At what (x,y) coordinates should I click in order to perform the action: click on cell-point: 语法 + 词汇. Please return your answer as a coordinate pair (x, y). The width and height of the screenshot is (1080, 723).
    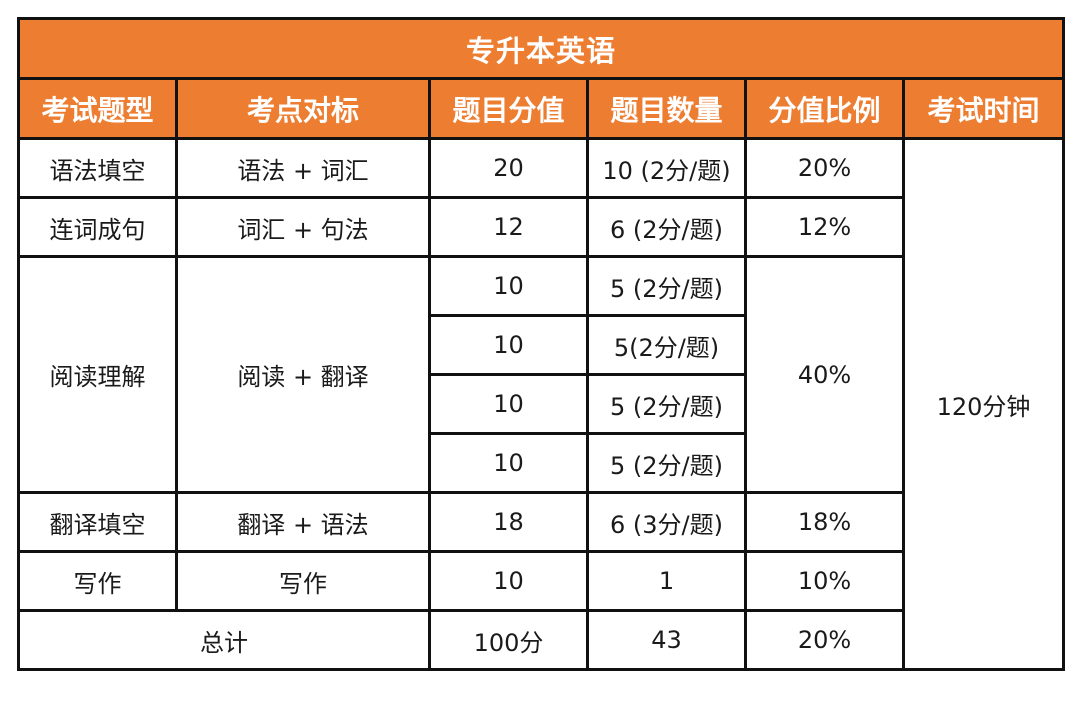
    Looking at the image, I should click on (303, 168).